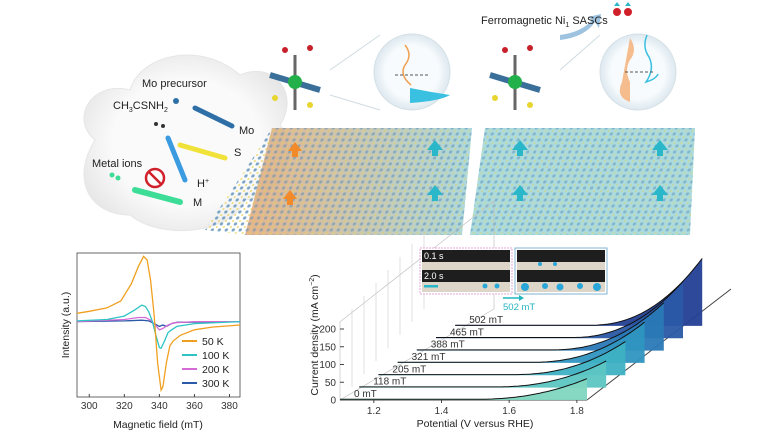 Image resolution: width=770 pixels, height=433 pixels. I want to click on label-mo: Mo, so click(246, 131).